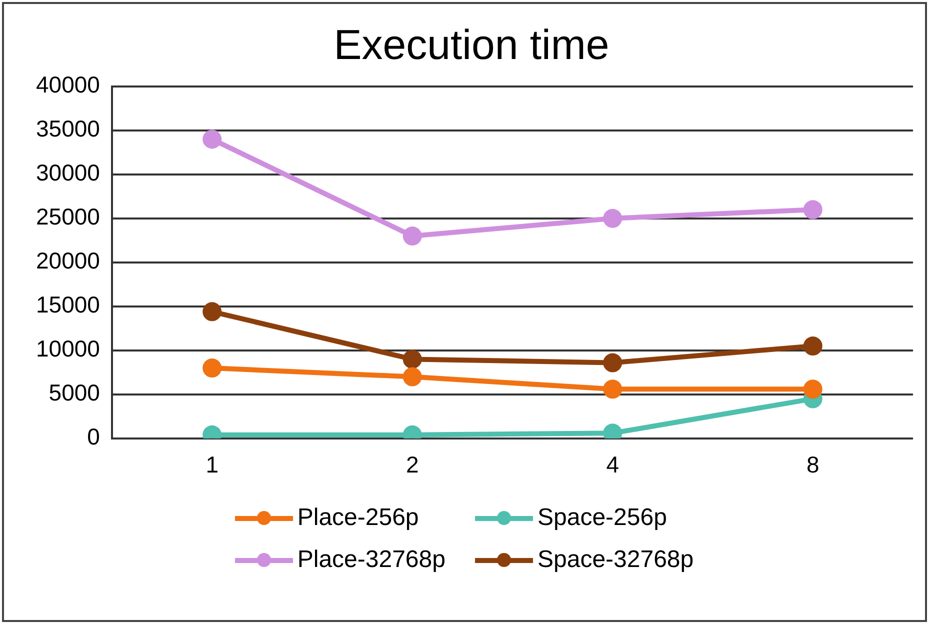 The image size is (933, 629). I want to click on chart-title: Execution time, so click(472, 44).